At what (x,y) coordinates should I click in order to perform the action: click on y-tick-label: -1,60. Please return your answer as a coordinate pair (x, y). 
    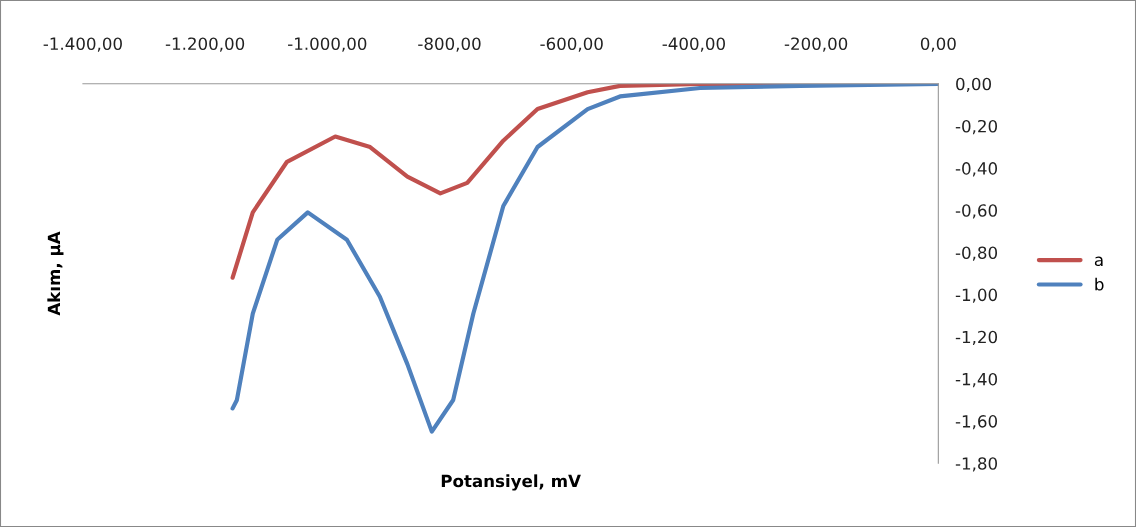
    Looking at the image, I should click on (976, 422).